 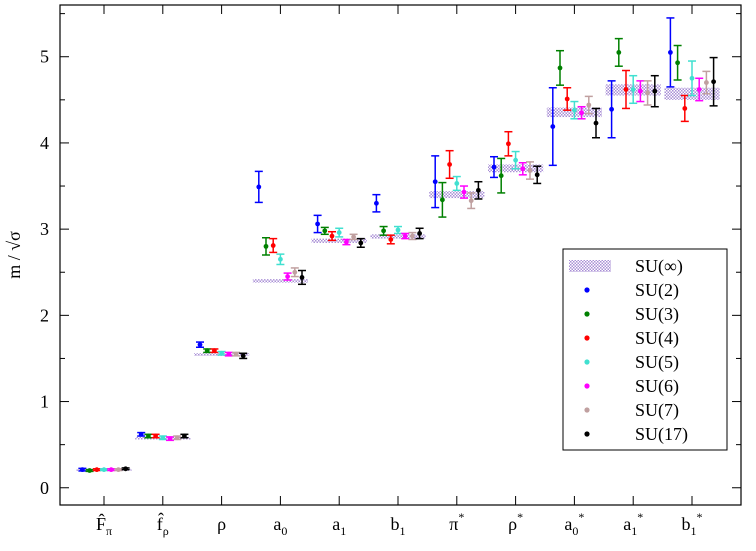 I want to click on x-tick-label: π*, so click(x=456, y=522).